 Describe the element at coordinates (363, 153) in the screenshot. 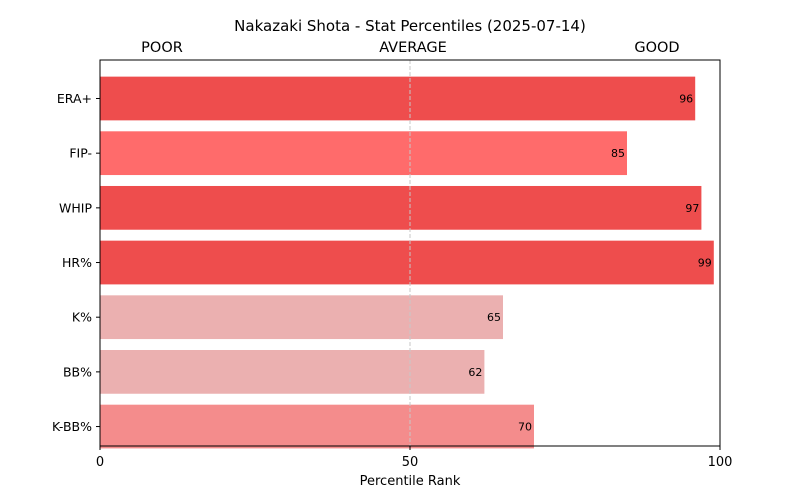

I see `bar-fip-` at that location.